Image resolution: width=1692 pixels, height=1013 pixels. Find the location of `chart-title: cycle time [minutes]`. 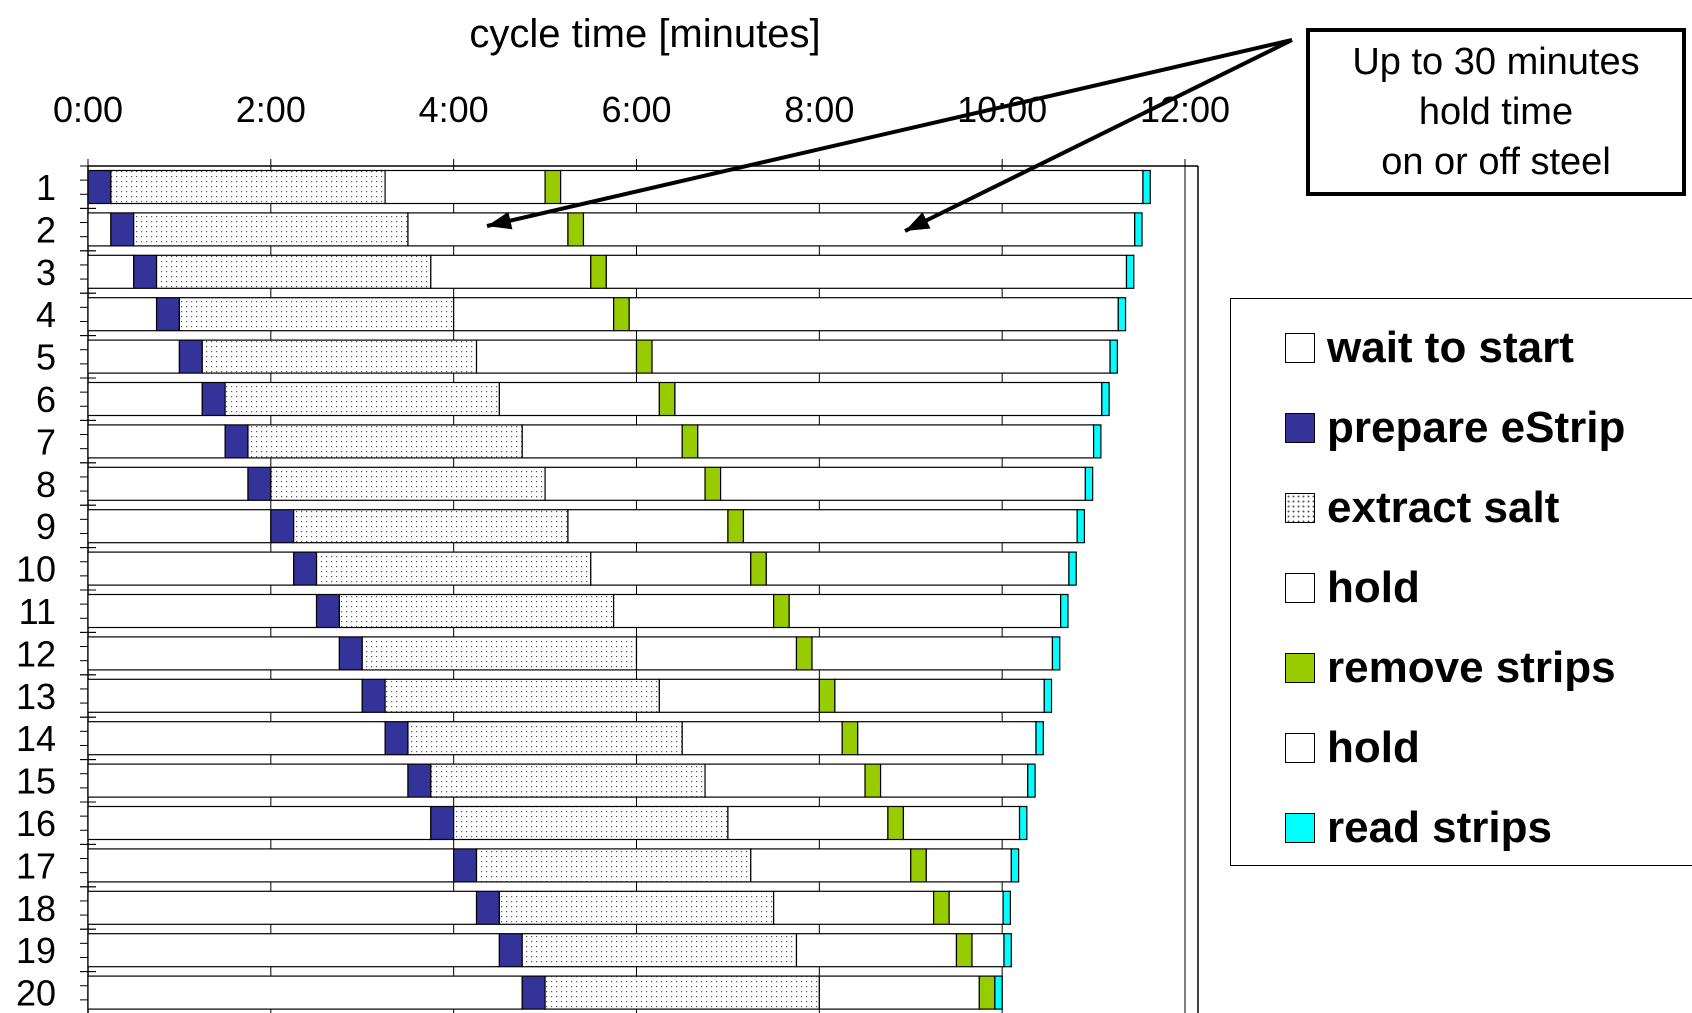

chart-title: cycle time [minutes] is located at coordinates (644, 34).